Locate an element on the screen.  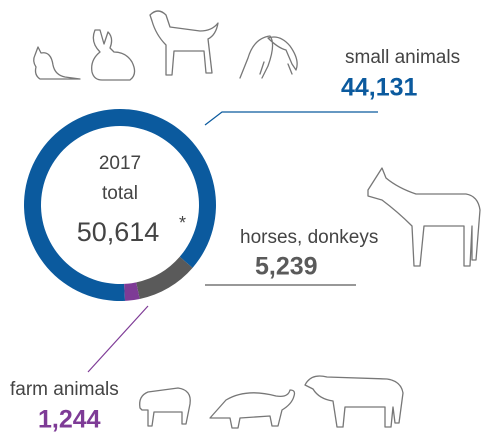
category-label: small animals is located at coordinates (402, 57).